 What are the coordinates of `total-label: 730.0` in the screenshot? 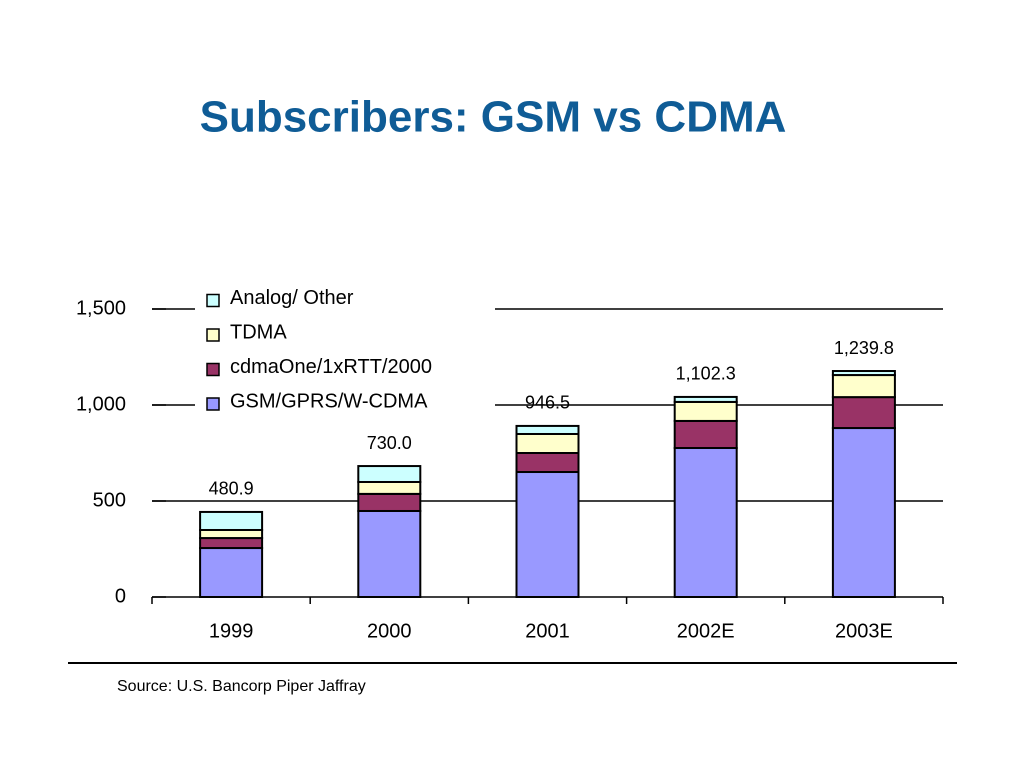 It's located at (389, 443).